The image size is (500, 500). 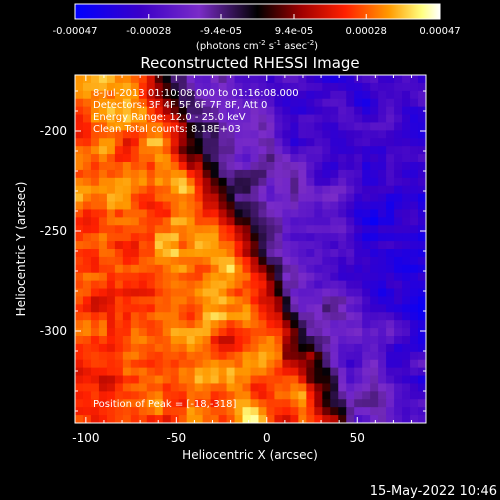 What do you see at coordinates (257, 45) in the screenshot?
I see `colorbar-unit-label: (photons cm-2 s-1 asec-2)` at bounding box center [257, 45].